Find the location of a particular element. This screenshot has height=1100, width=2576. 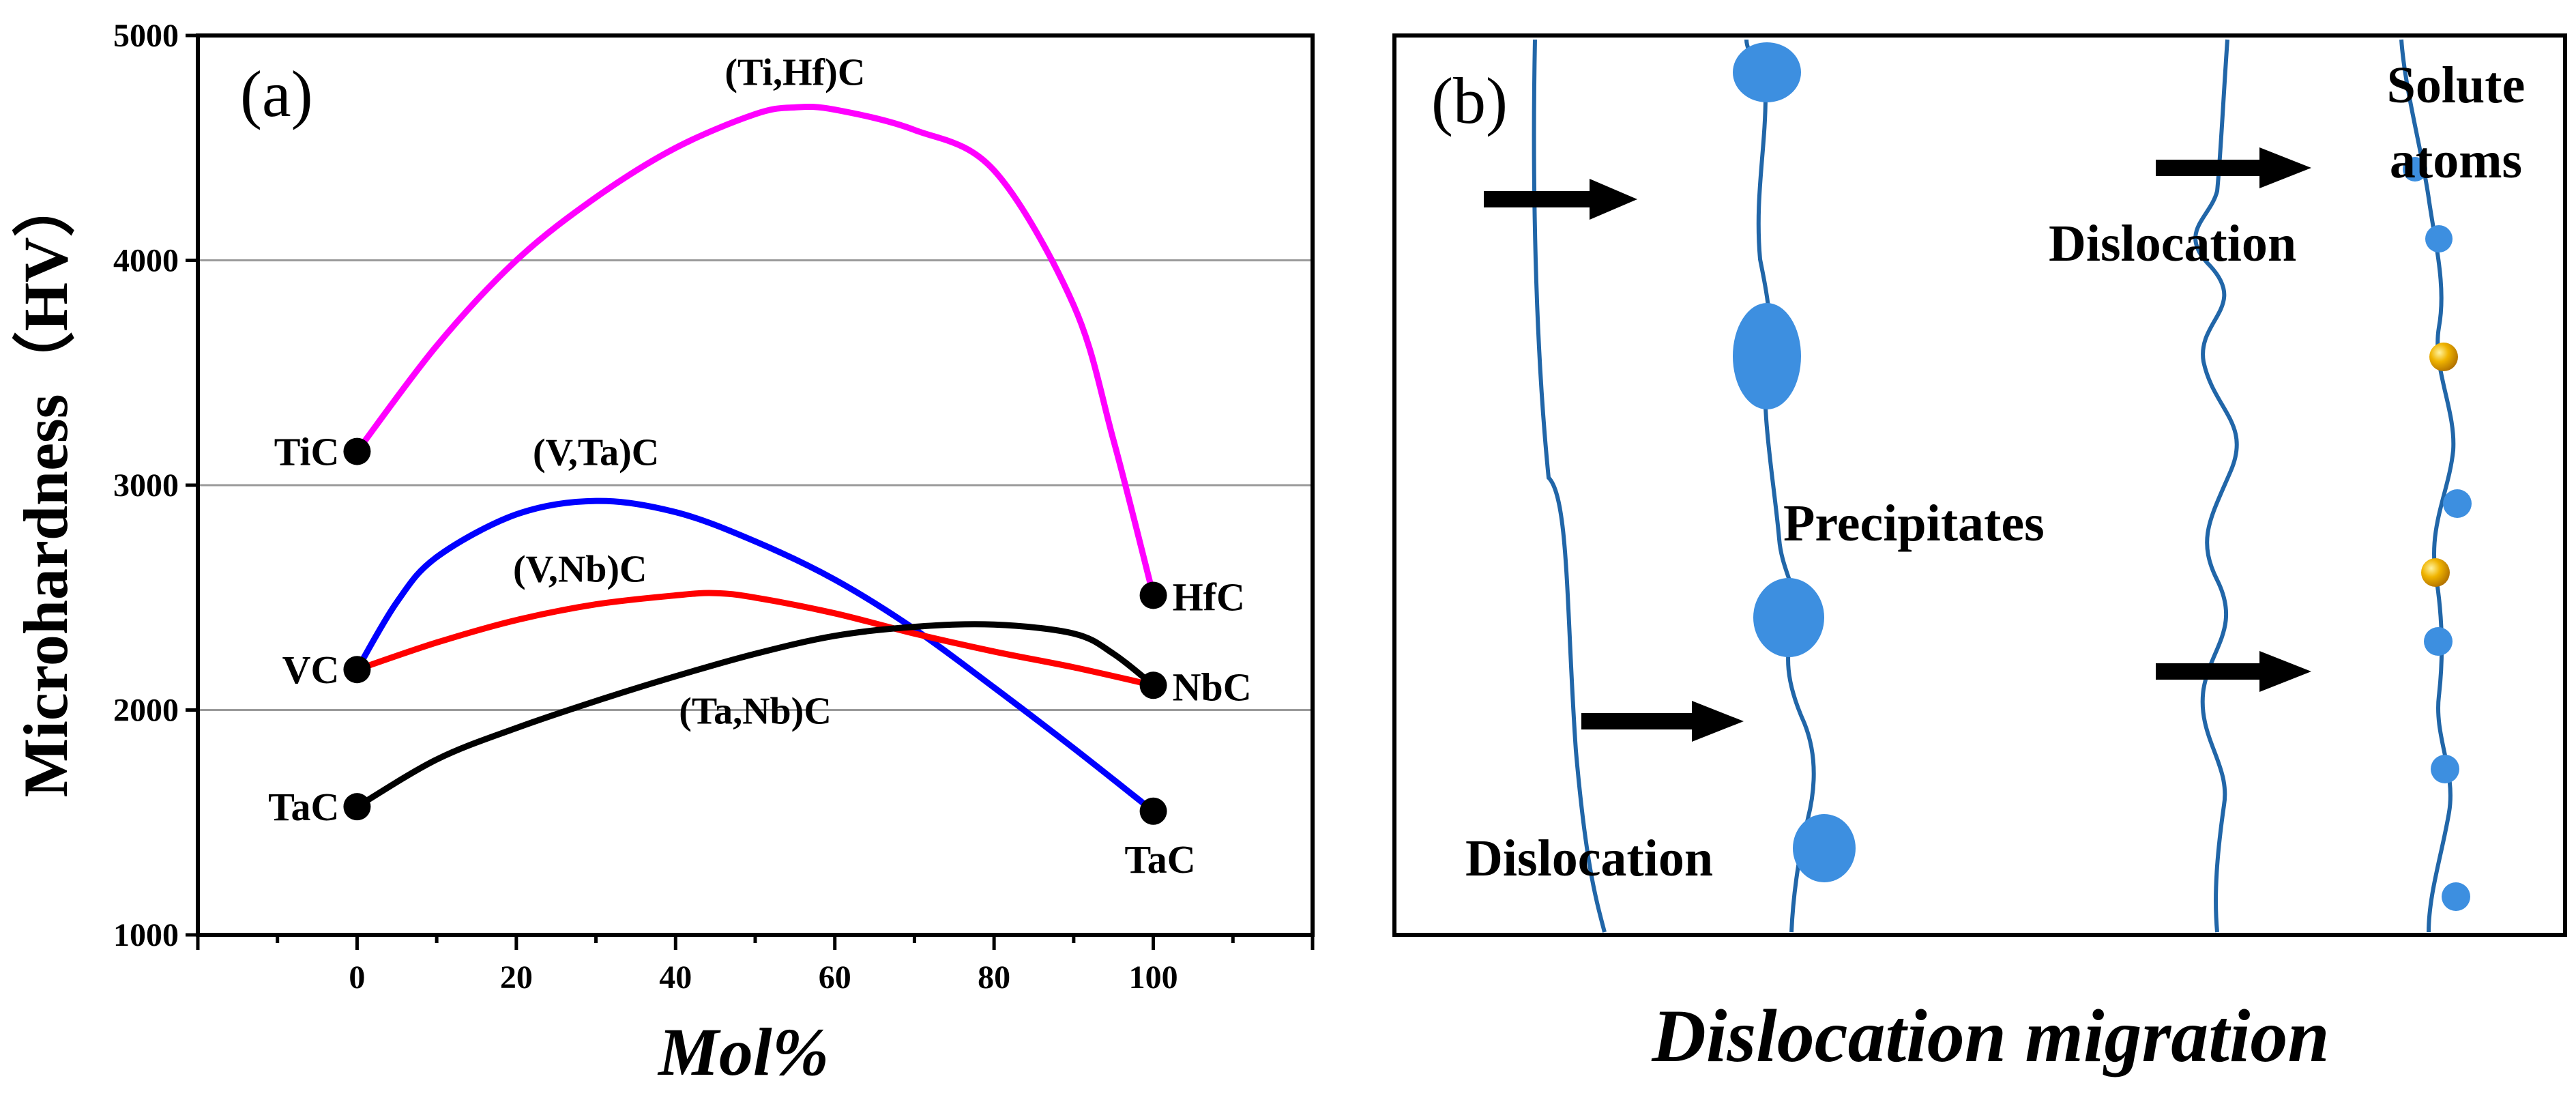

x-tick-label: 100 is located at coordinates (1153, 977).